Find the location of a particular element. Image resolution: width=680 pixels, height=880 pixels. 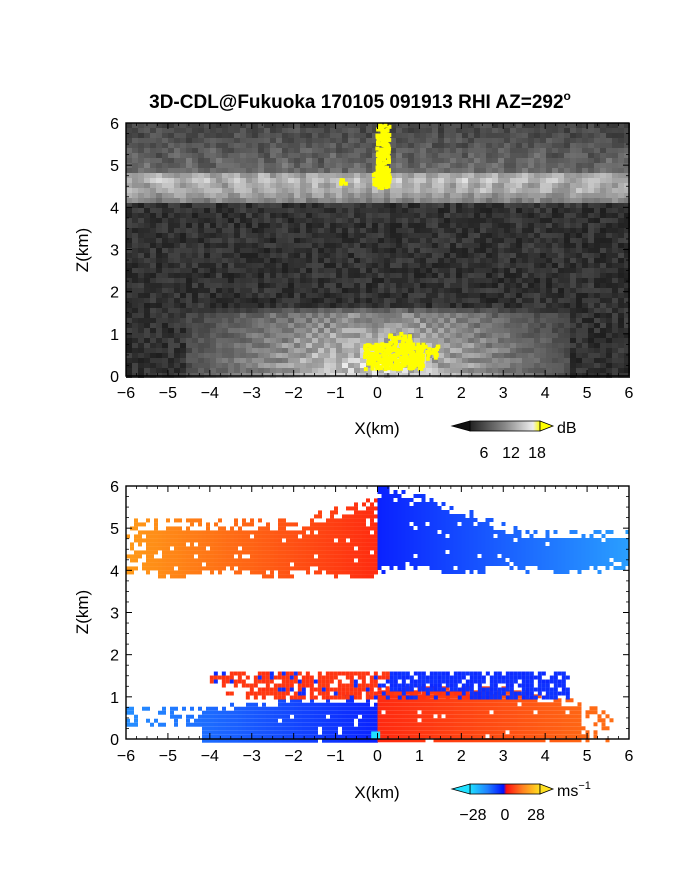

x-tick-label: 0 is located at coordinates (377, 393).